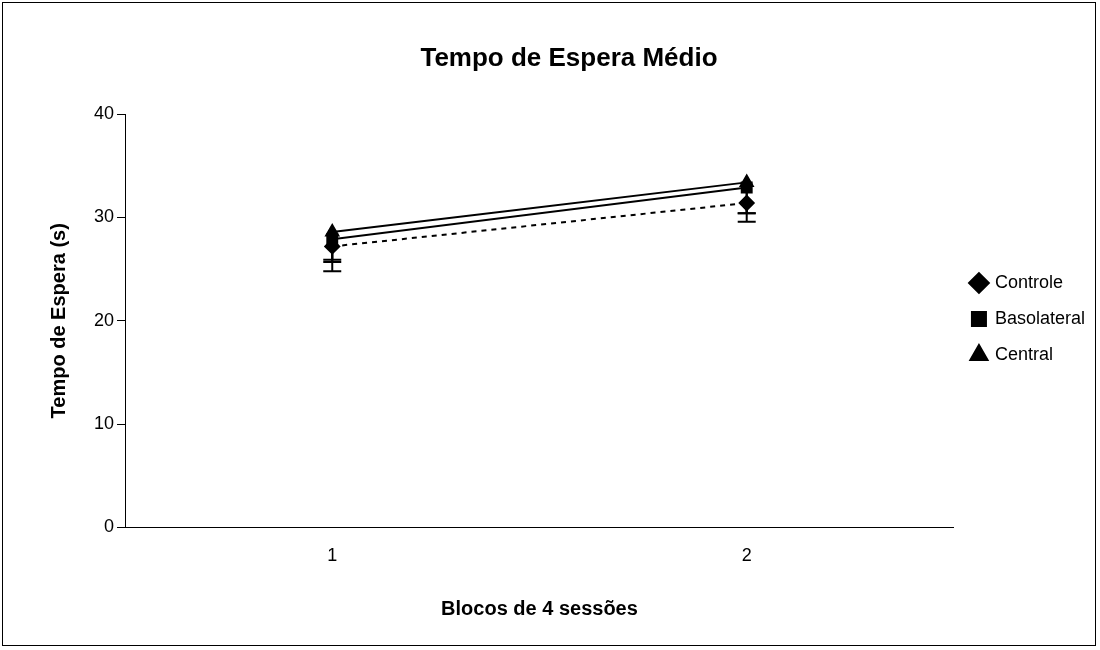 Image resolution: width=1100 pixels, height=650 pixels. What do you see at coordinates (539, 607) in the screenshot?
I see `x-axis-title: Blocos de 4 sessões` at bounding box center [539, 607].